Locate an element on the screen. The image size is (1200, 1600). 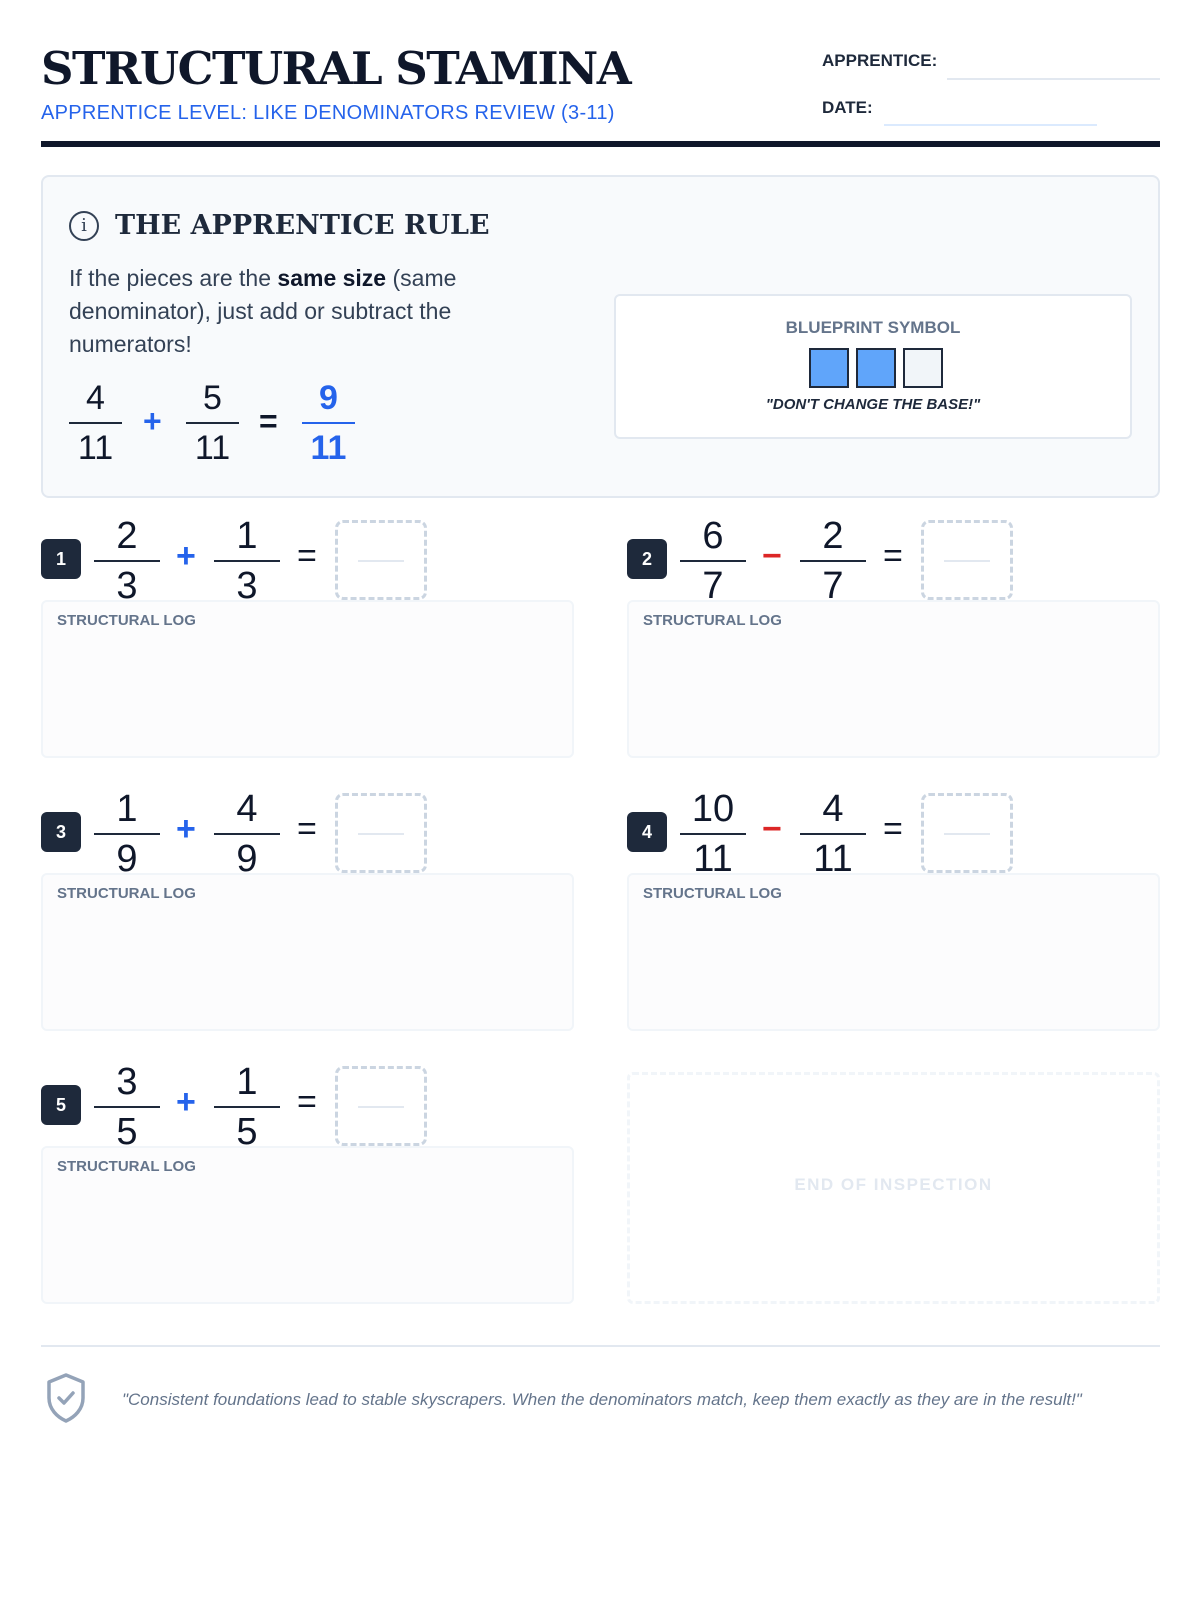
rule-title: THE APPRENTICE RULE is located at coordinates (302, 225).